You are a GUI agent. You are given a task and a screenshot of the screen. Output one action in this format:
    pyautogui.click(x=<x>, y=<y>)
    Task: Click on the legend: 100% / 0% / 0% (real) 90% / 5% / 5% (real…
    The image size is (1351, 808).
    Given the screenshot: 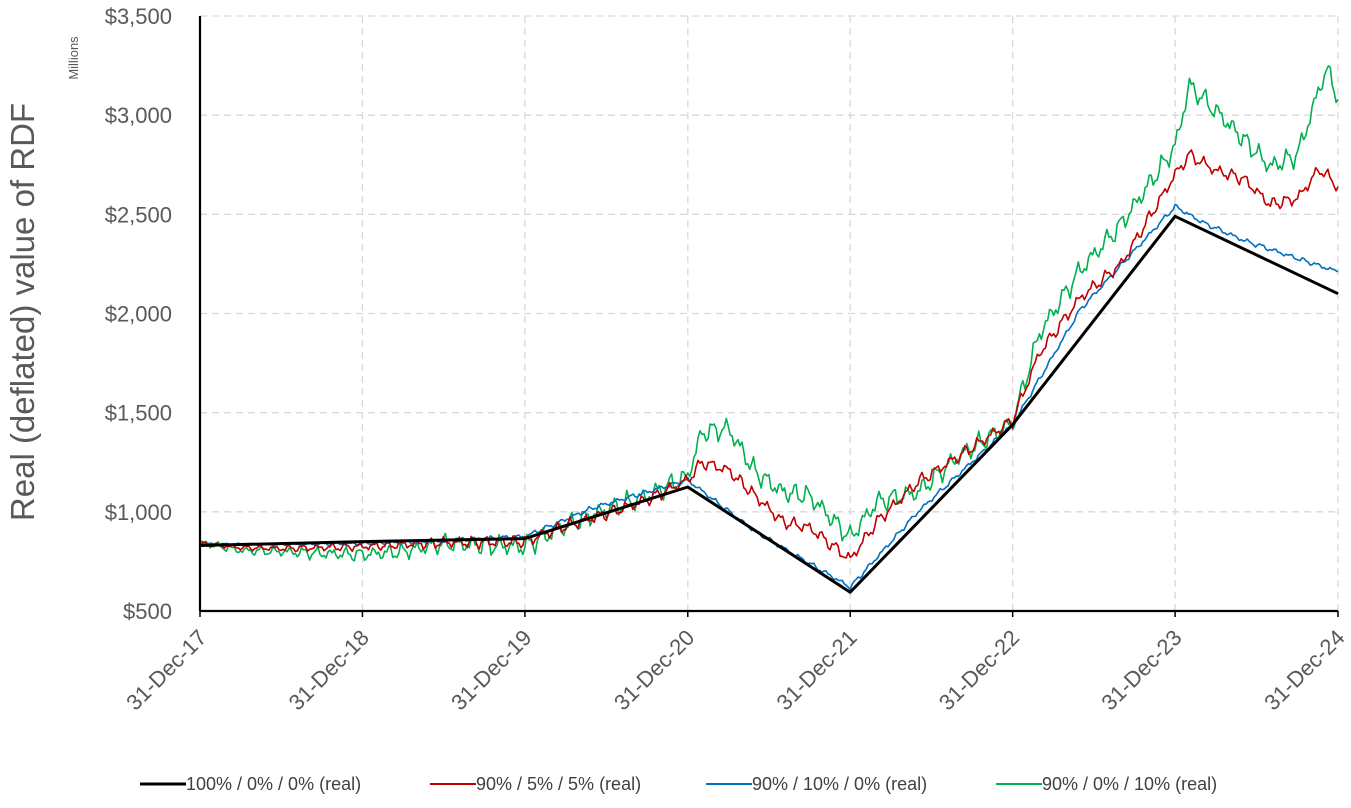 What is the action you would take?
    pyautogui.click(x=678, y=784)
    